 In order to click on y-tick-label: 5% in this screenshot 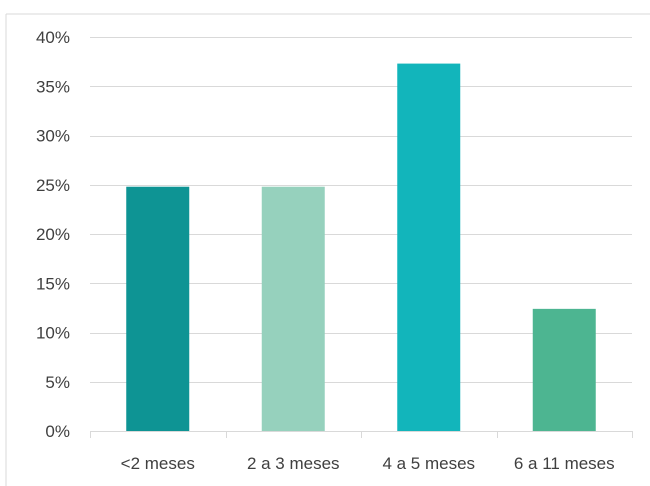, I will do `click(57, 382)`.